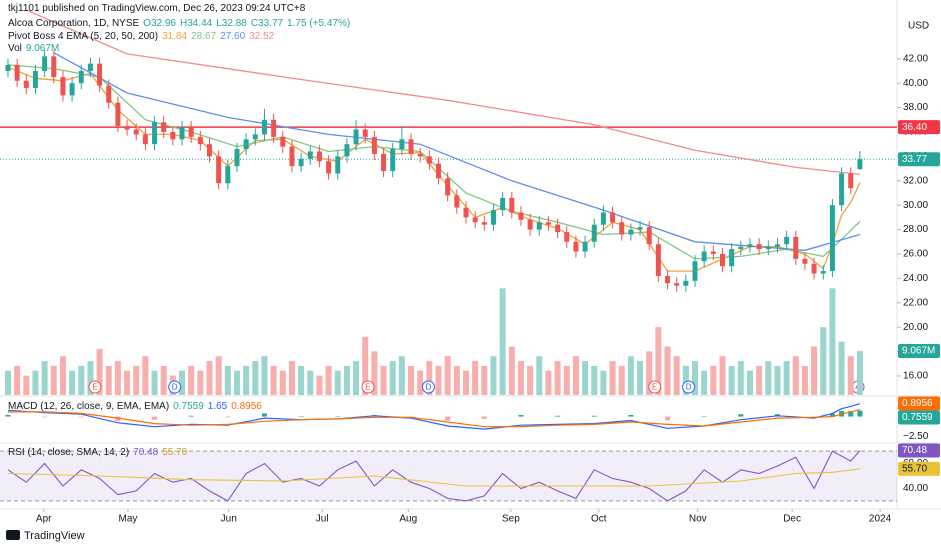 This screenshot has height=547, width=941. I want to click on macd-value: 1.65, so click(217, 406).